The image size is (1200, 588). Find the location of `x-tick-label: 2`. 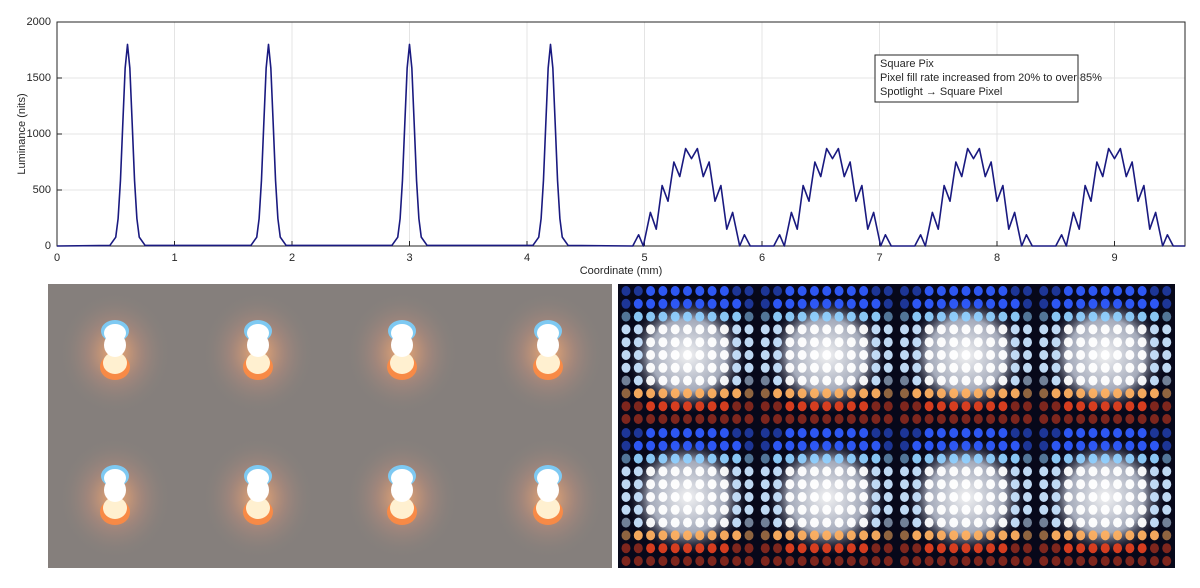

x-tick-label: 2 is located at coordinates (292, 258).